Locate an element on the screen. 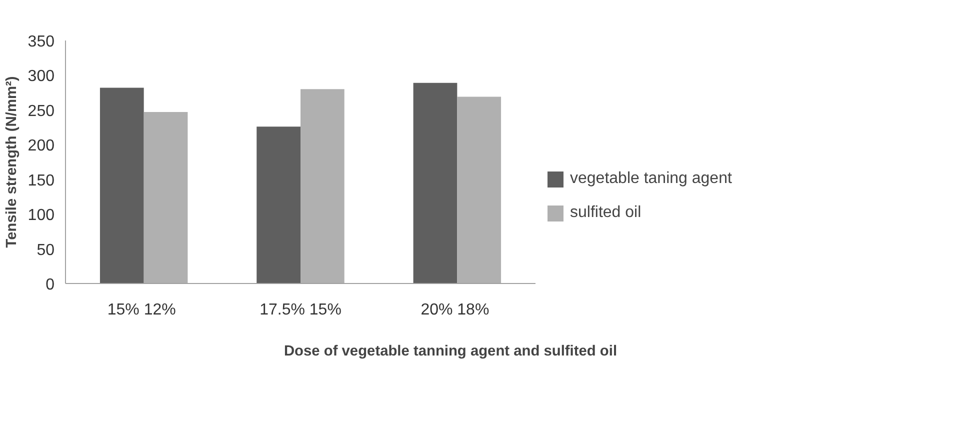 This screenshot has width=957, height=423. y-axis-title: Tensile strength (N/mm²) is located at coordinates (12, 162).